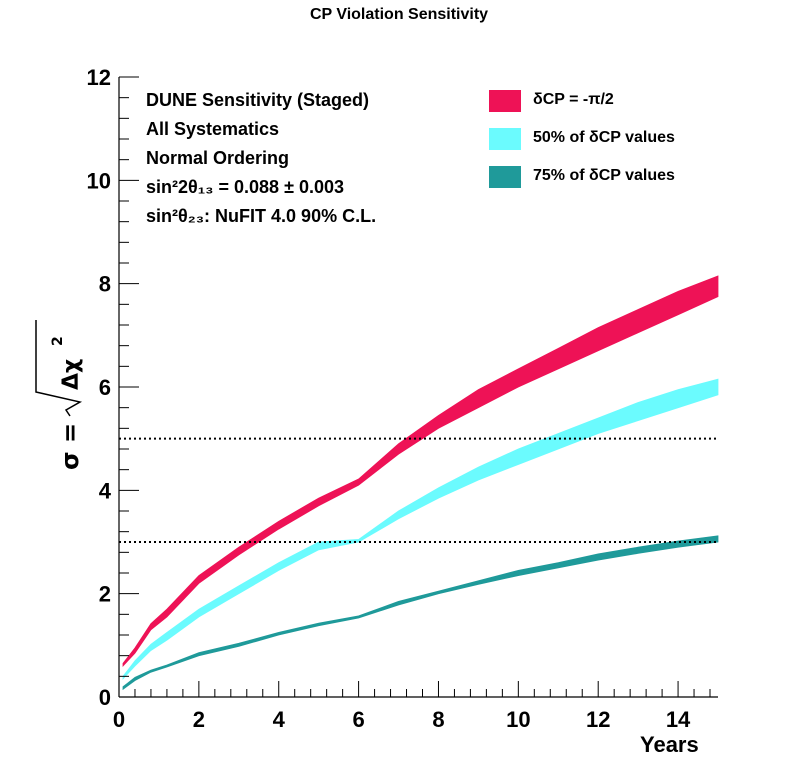 The width and height of the screenshot is (798, 775). Describe the element at coordinates (358, 719) in the screenshot. I see `x-tick-label: 6` at that location.